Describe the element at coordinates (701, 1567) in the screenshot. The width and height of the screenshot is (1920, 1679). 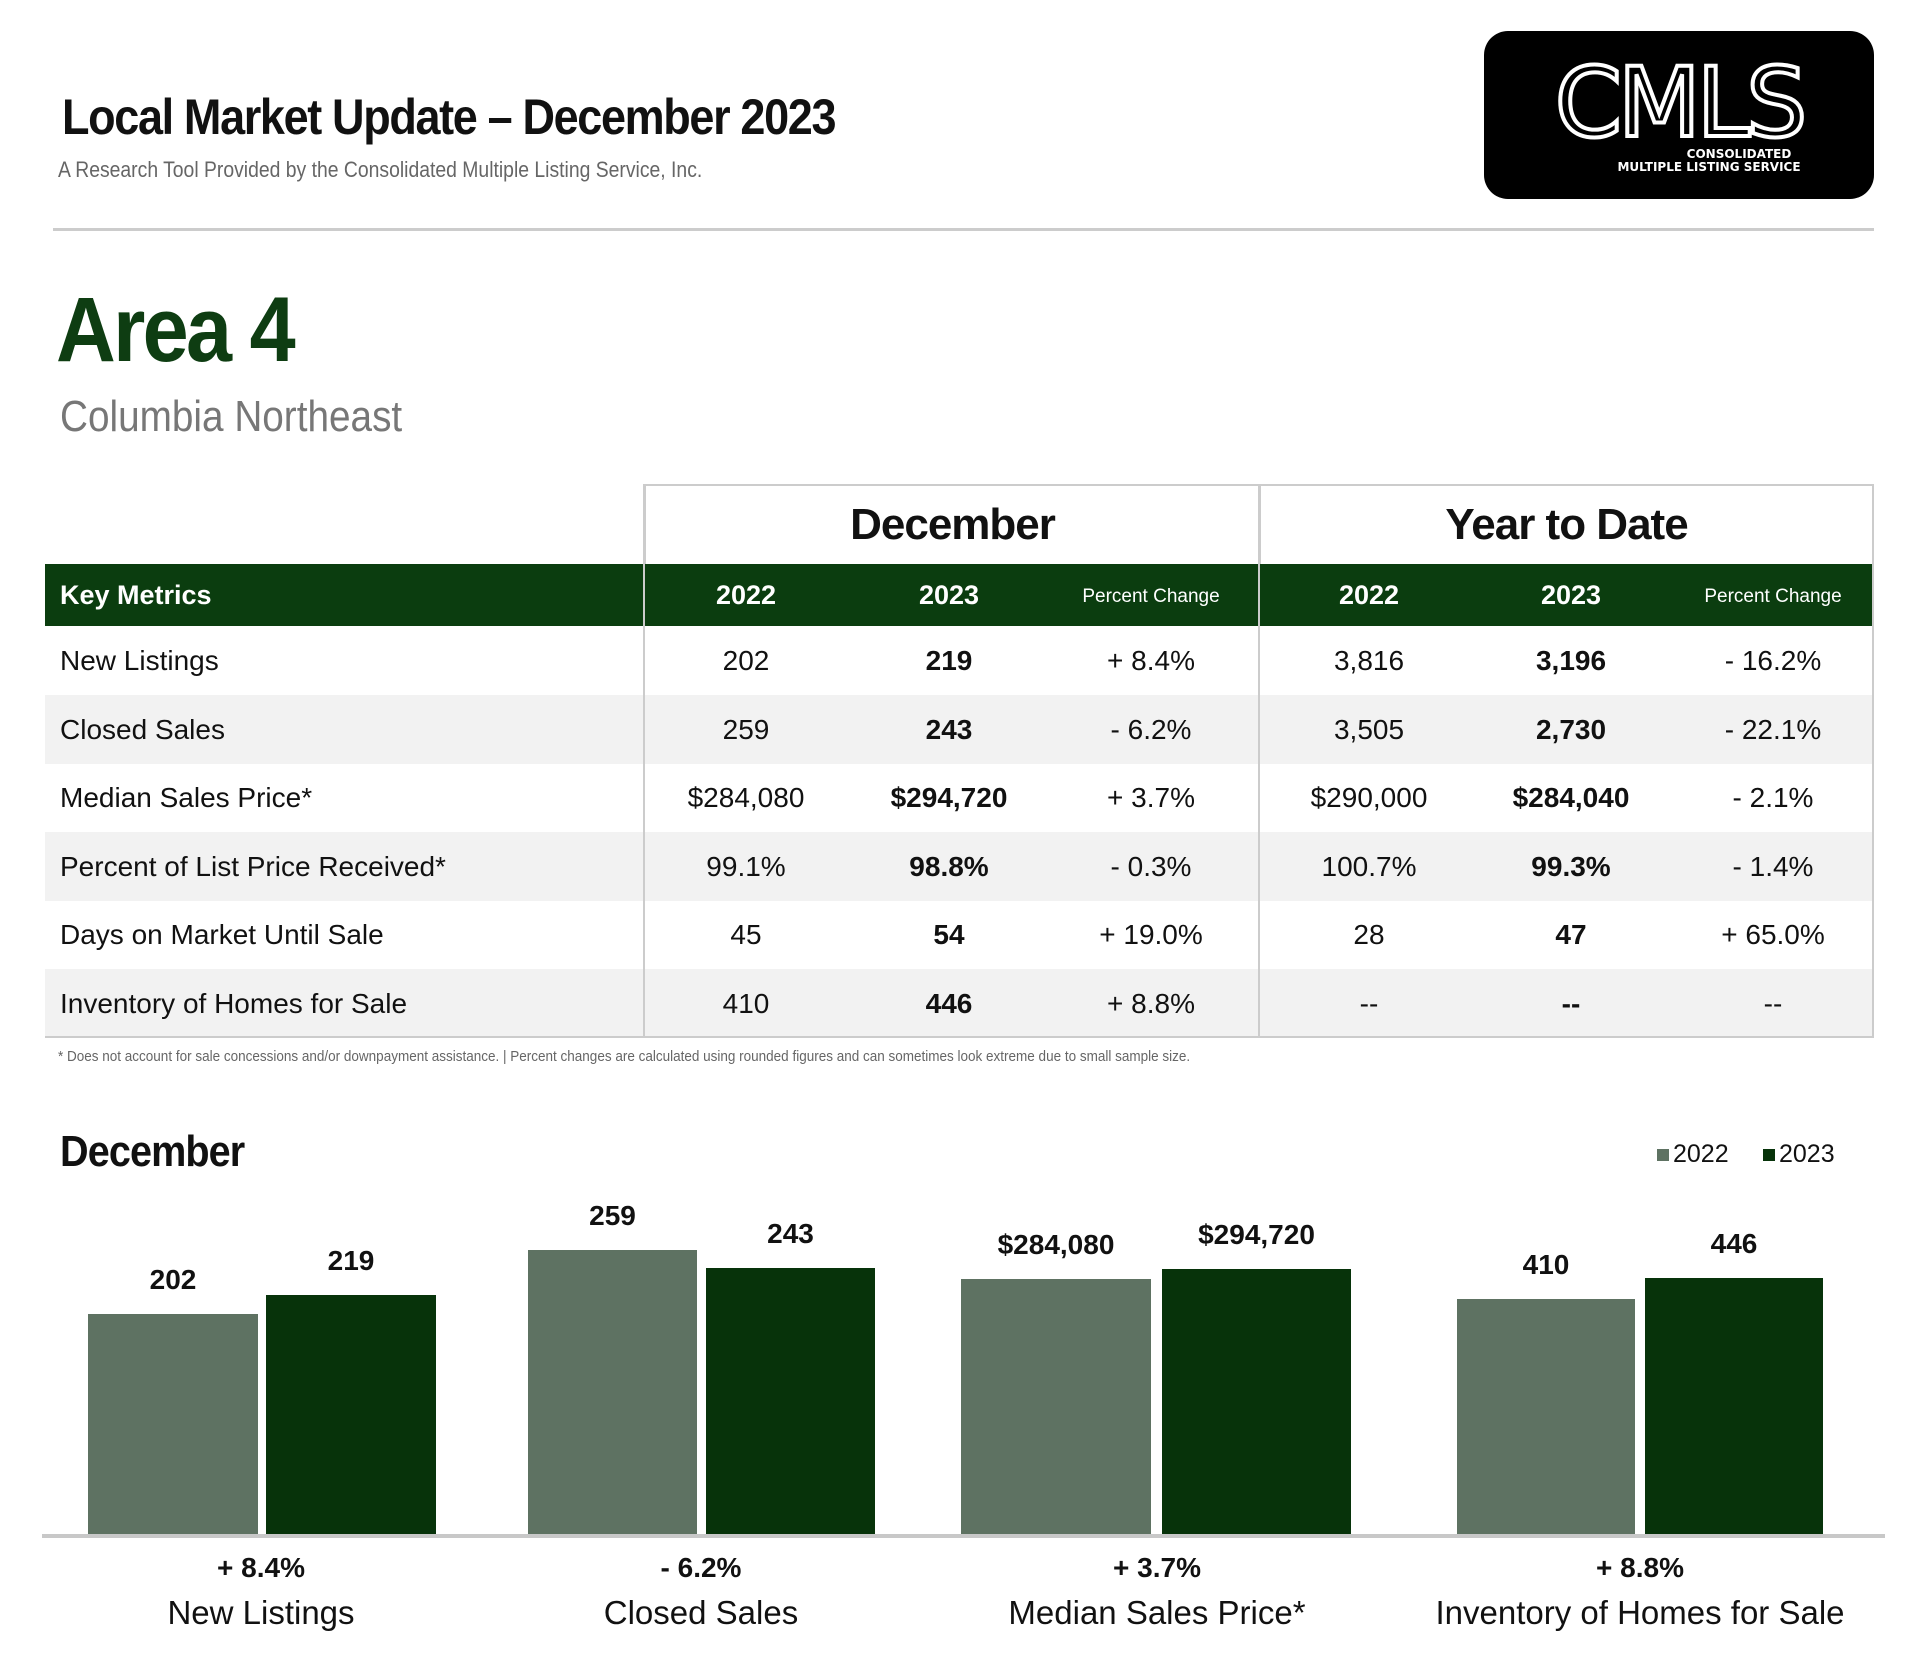
I see `percent-change-label: - 6.2%` at that location.